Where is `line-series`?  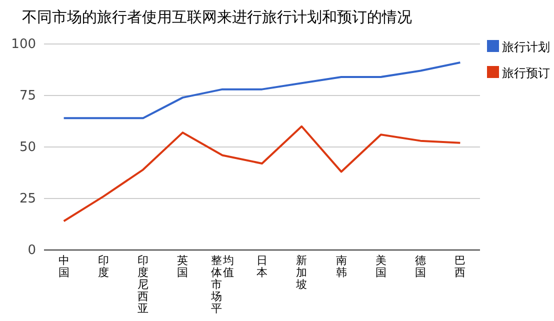 line-series is located at coordinates (262, 91).